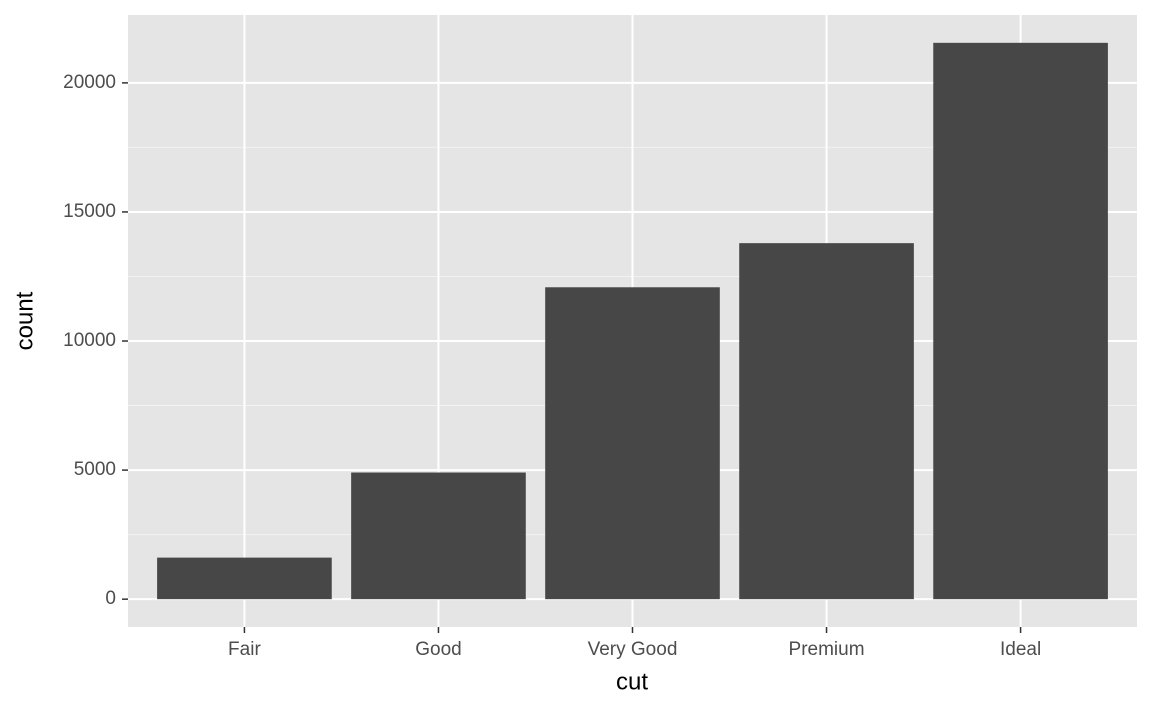  What do you see at coordinates (438, 649) in the screenshot?
I see `x-tick-label: Good` at bounding box center [438, 649].